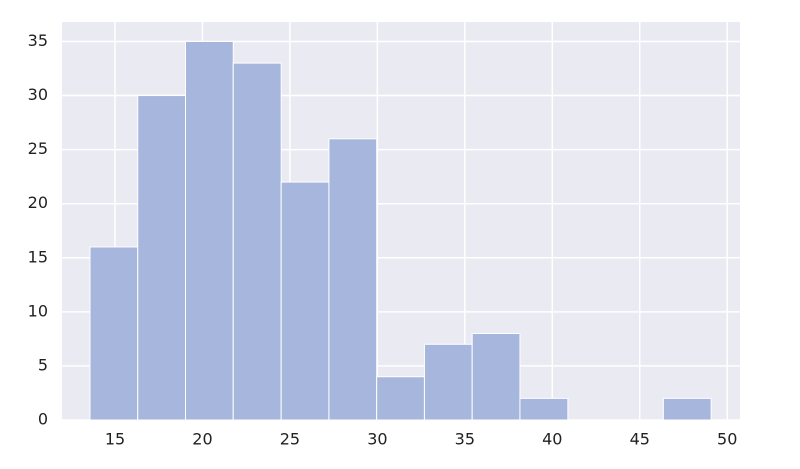  I want to click on y-tick-label: 15, so click(38, 256).